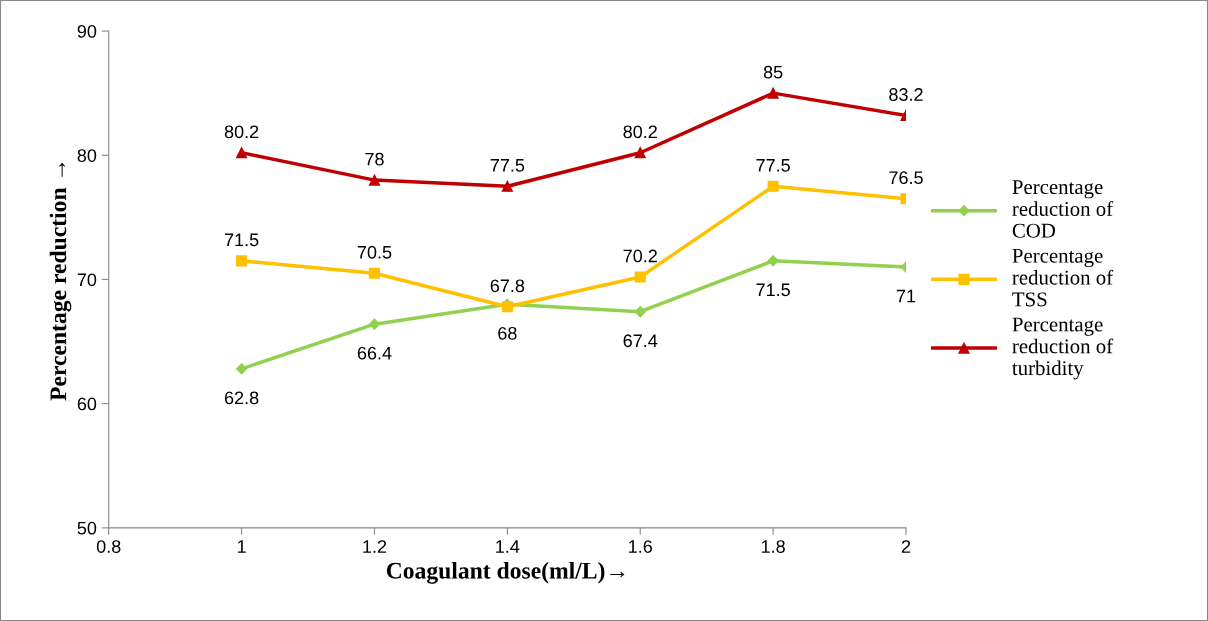 The image size is (1208, 621). What do you see at coordinates (87, 31) in the screenshot?
I see `y-tick-label: 90` at bounding box center [87, 31].